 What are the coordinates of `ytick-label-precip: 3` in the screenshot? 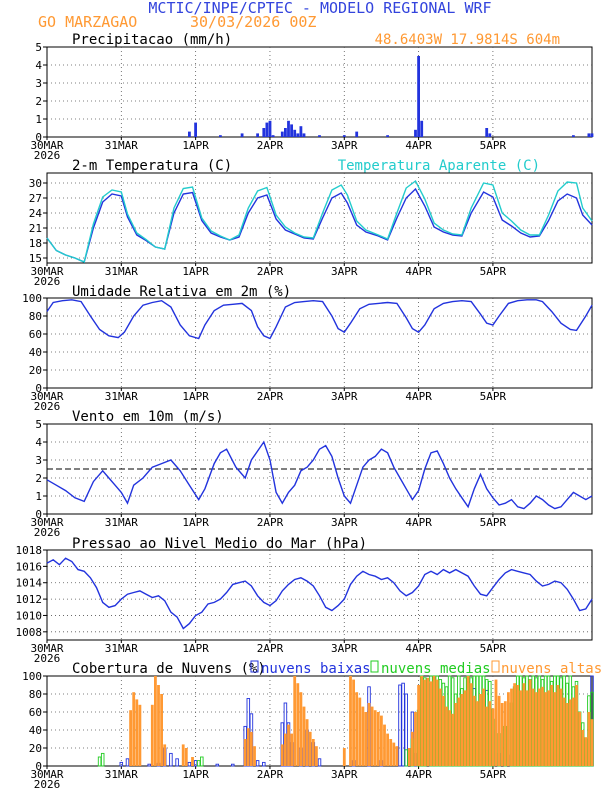 It's located at (38, 83).